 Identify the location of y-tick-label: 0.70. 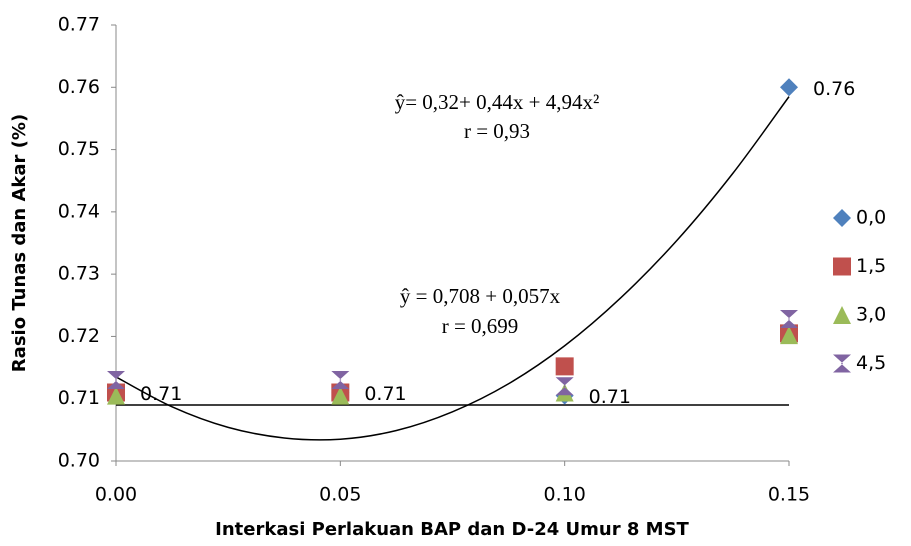
(79, 461).